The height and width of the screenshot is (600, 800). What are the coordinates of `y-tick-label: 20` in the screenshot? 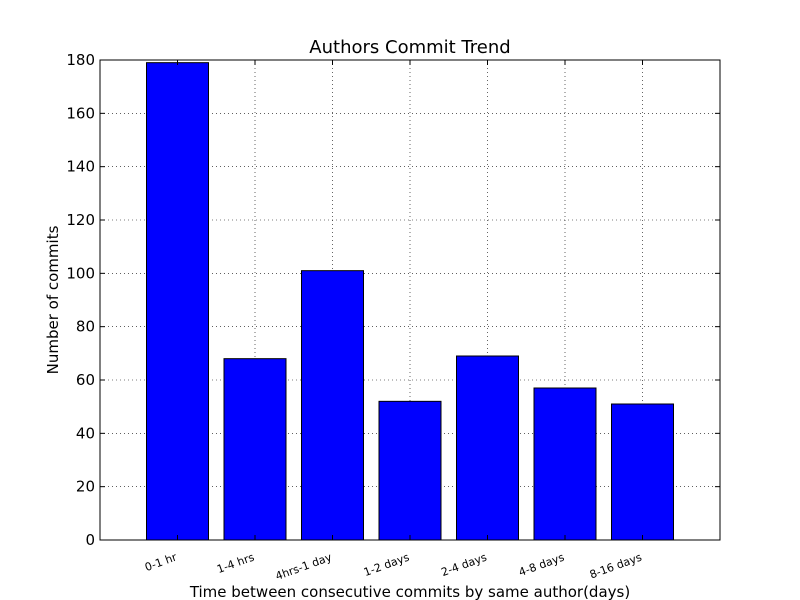 It's located at (85, 487).